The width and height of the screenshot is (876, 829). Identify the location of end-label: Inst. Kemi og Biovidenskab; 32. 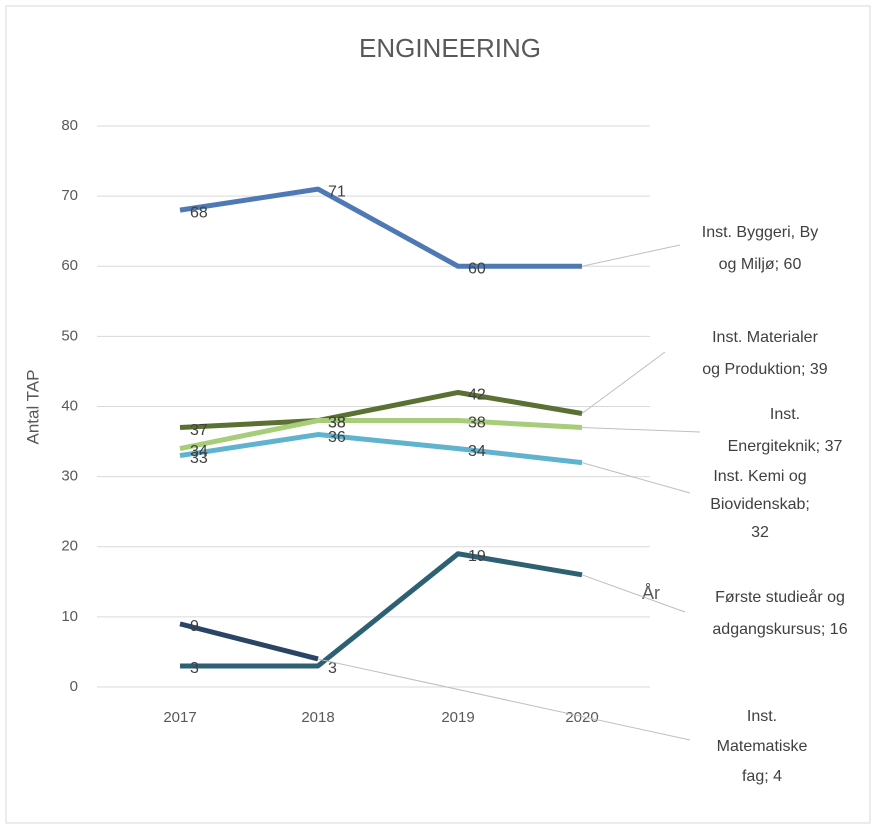
(760, 504).